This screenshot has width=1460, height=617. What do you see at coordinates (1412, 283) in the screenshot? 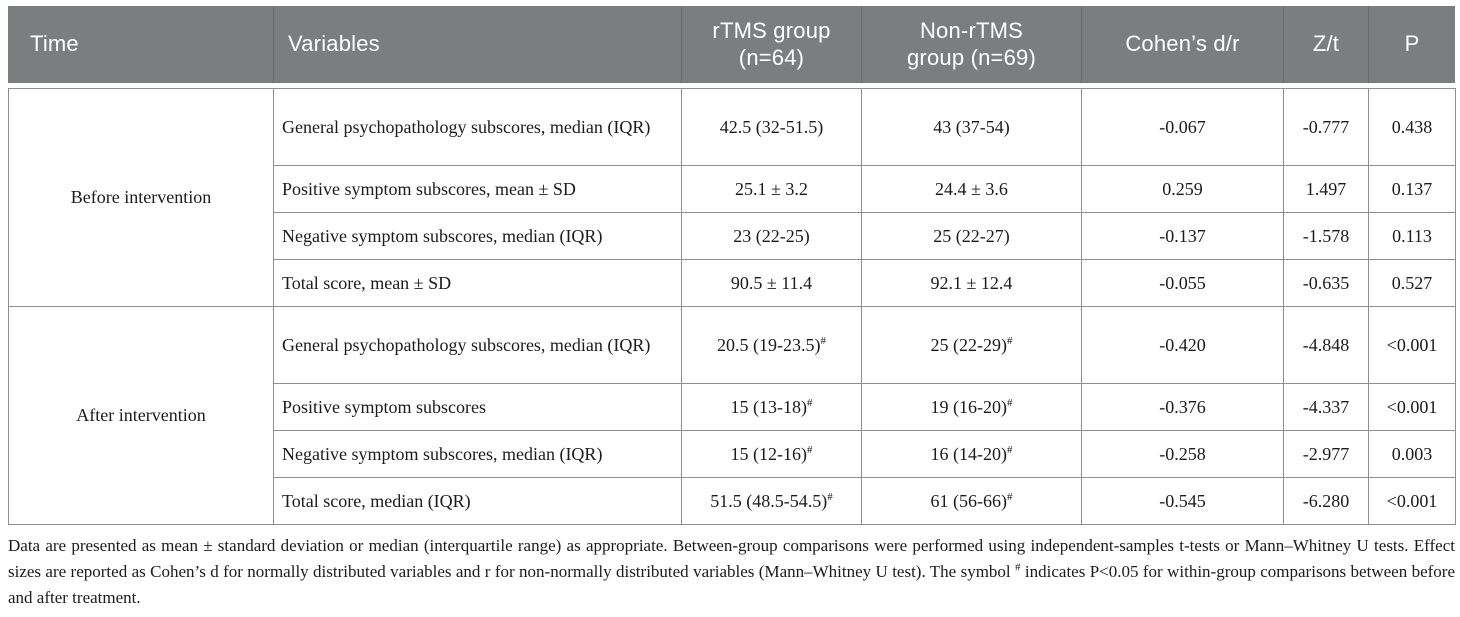
I see `p-cell: 0.527` at bounding box center [1412, 283].